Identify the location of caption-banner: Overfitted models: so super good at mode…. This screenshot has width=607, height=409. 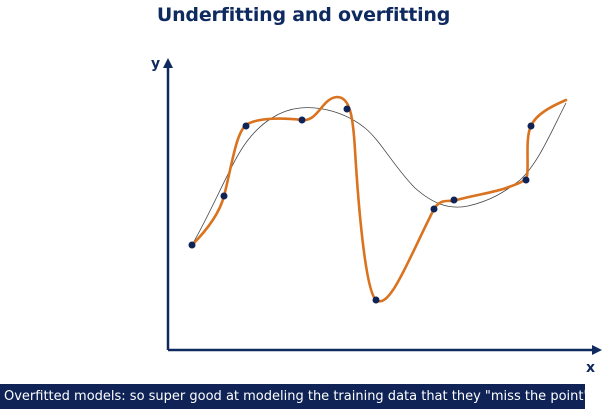
(292, 396).